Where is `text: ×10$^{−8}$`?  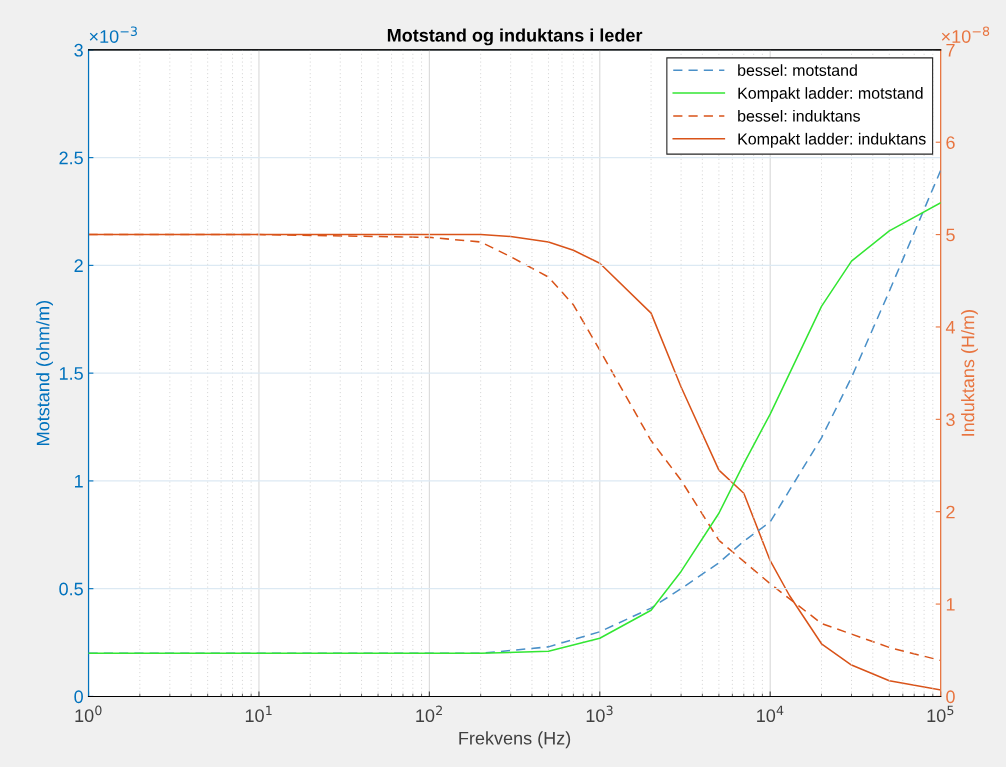 text: ×10$^{−8}$ is located at coordinates (965, 34).